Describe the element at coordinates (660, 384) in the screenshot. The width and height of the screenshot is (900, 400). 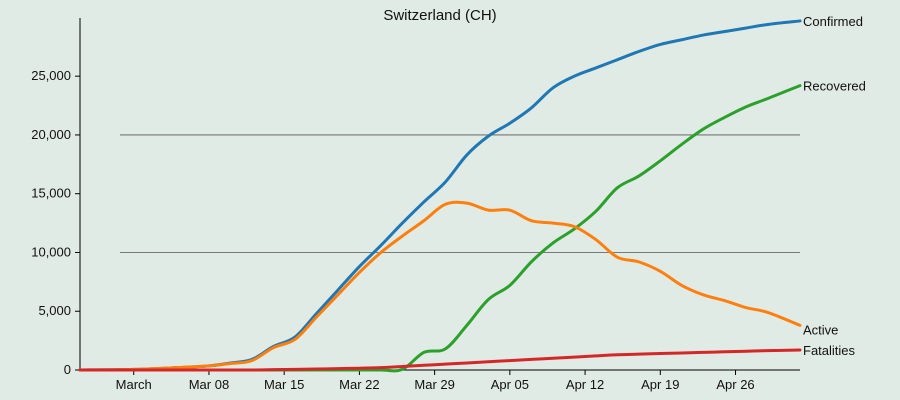
I see `x-tick-label: Apr 19` at that location.